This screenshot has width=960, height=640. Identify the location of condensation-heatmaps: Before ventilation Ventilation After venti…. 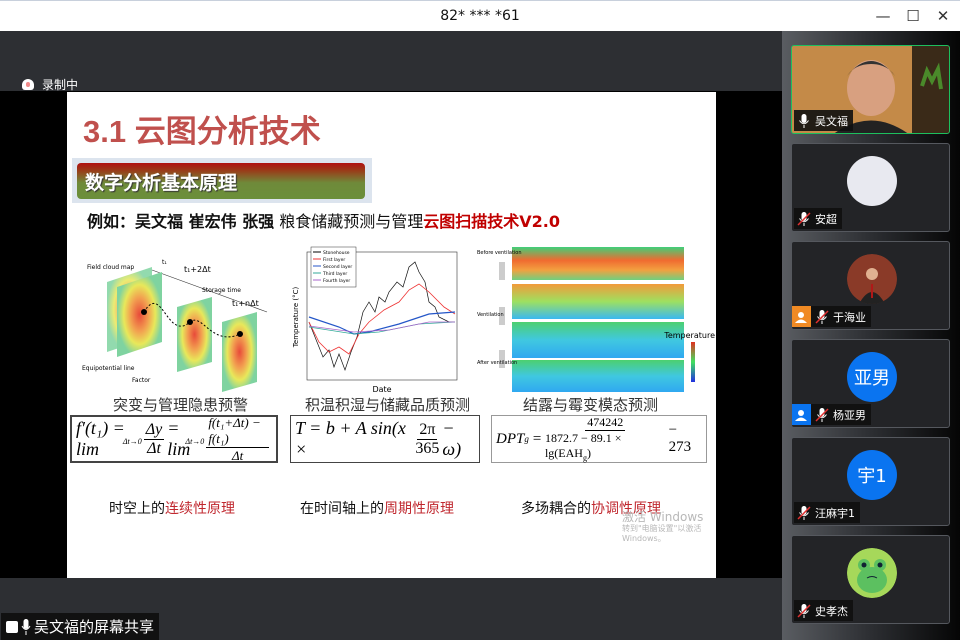
(596, 319).